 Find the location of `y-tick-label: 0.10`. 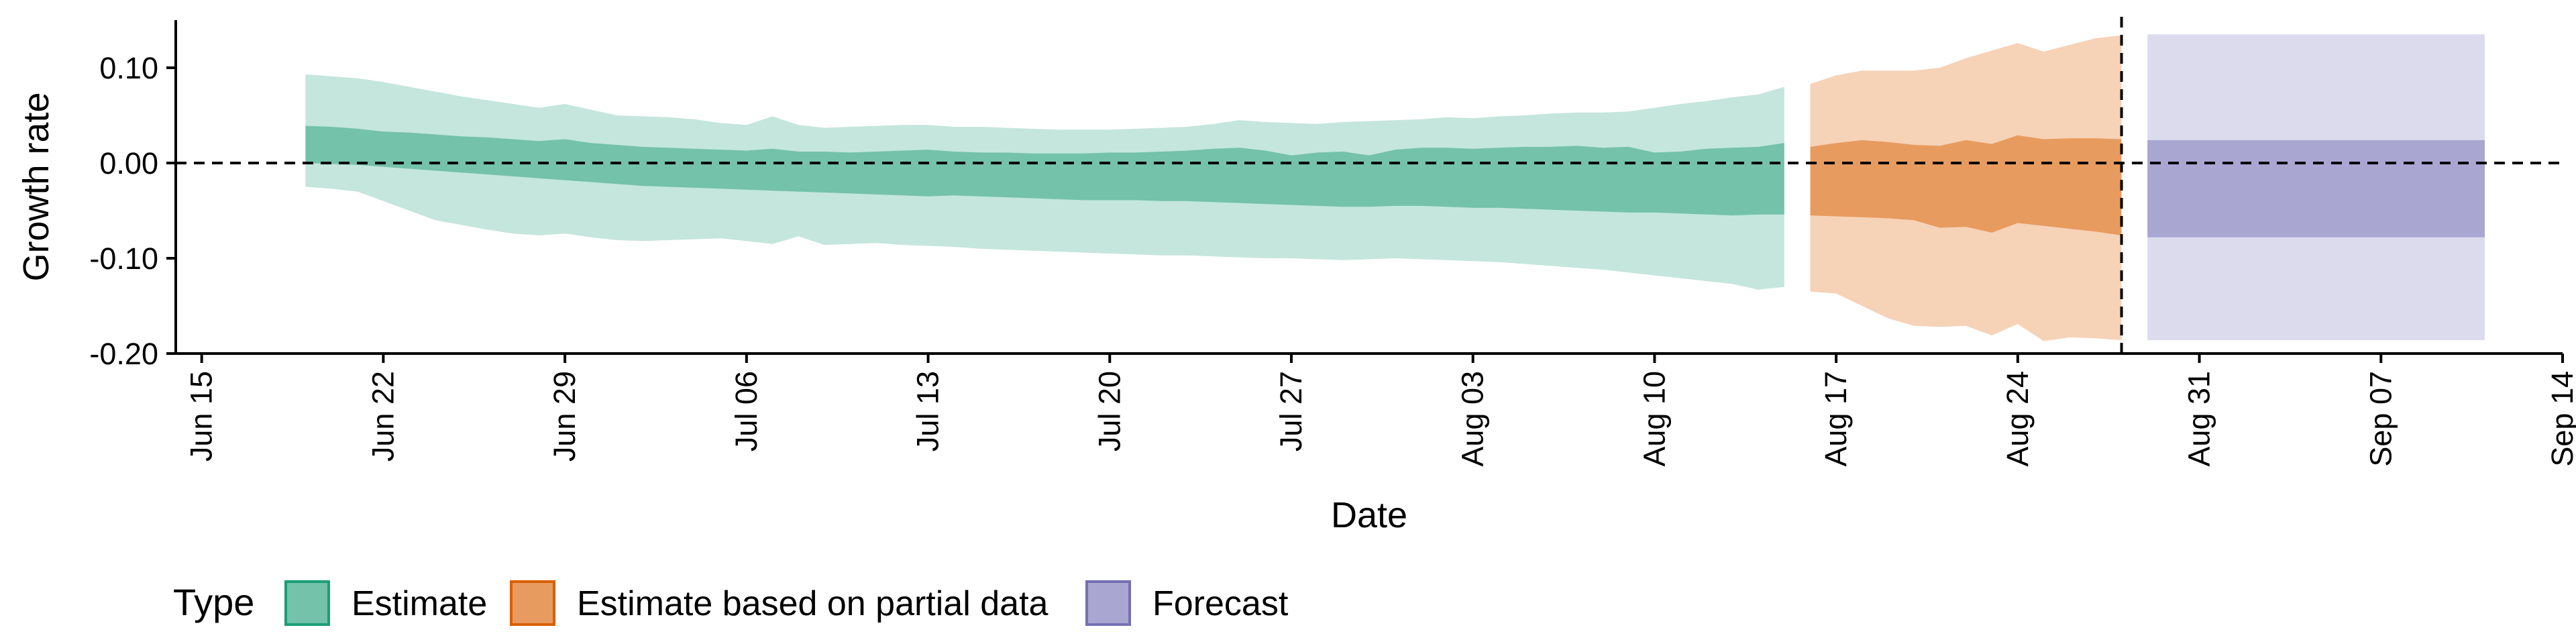

y-tick-label: 0.10 is located at coordinates (128, 68).